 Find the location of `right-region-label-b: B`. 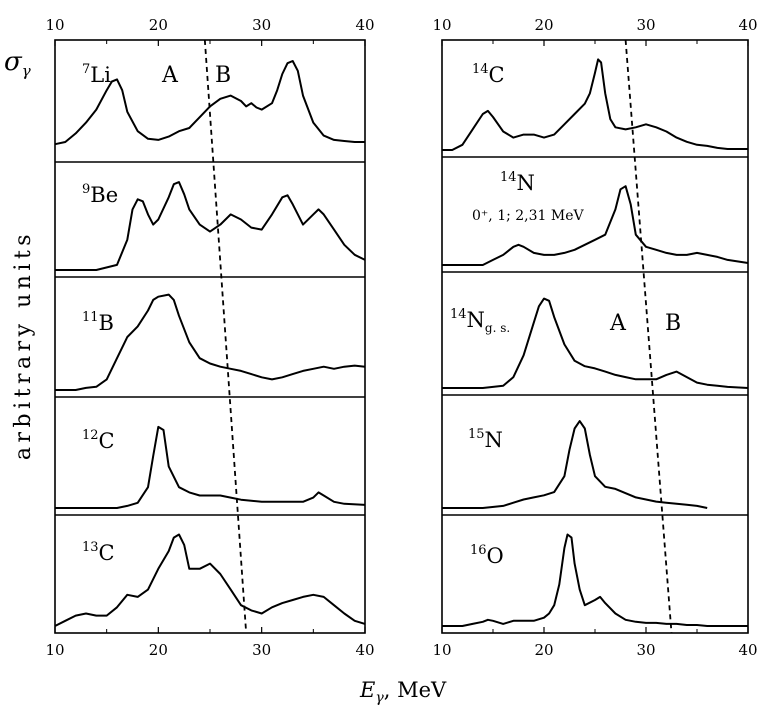

right-region-label-b: B is located at coordinates (673, 323).